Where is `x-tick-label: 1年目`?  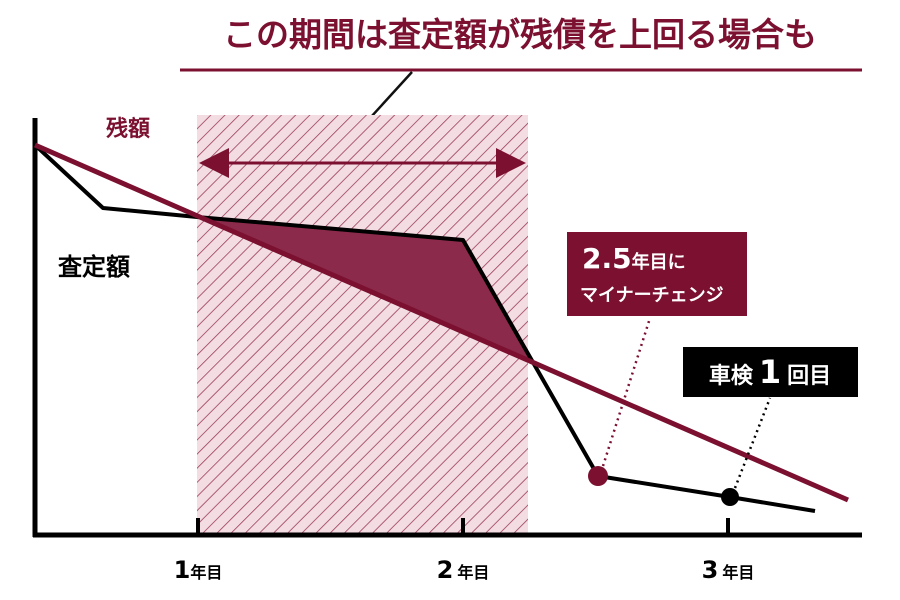
x-tick-label: 1年目 is located at coordinates (198, 570).